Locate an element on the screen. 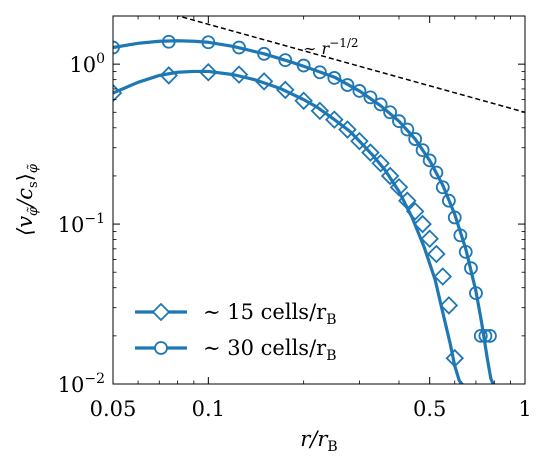  x-tick-label: 0.05 is located at coordinates (113, 409).